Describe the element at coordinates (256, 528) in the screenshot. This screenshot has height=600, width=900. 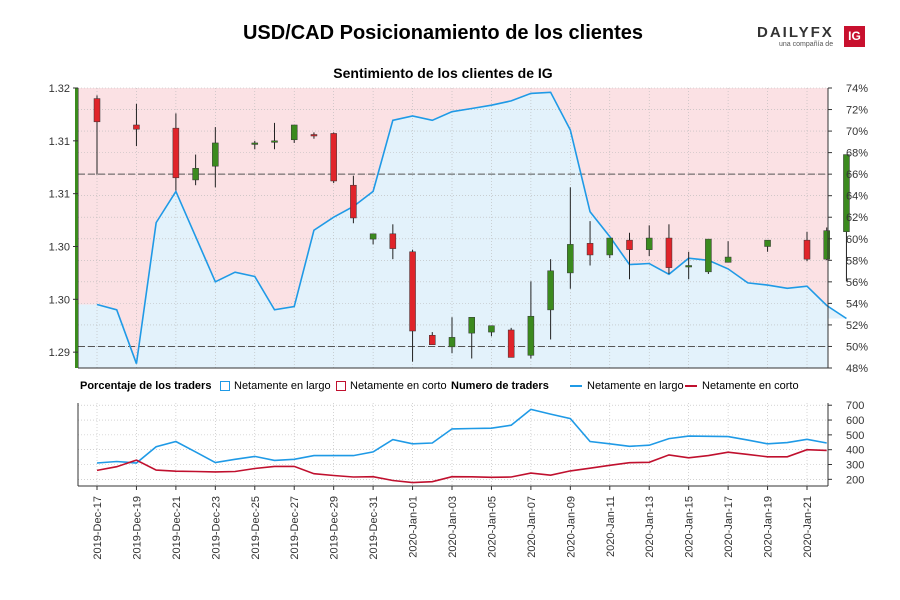
I see `date-tick-label: 2019-Dec-25` at that location.